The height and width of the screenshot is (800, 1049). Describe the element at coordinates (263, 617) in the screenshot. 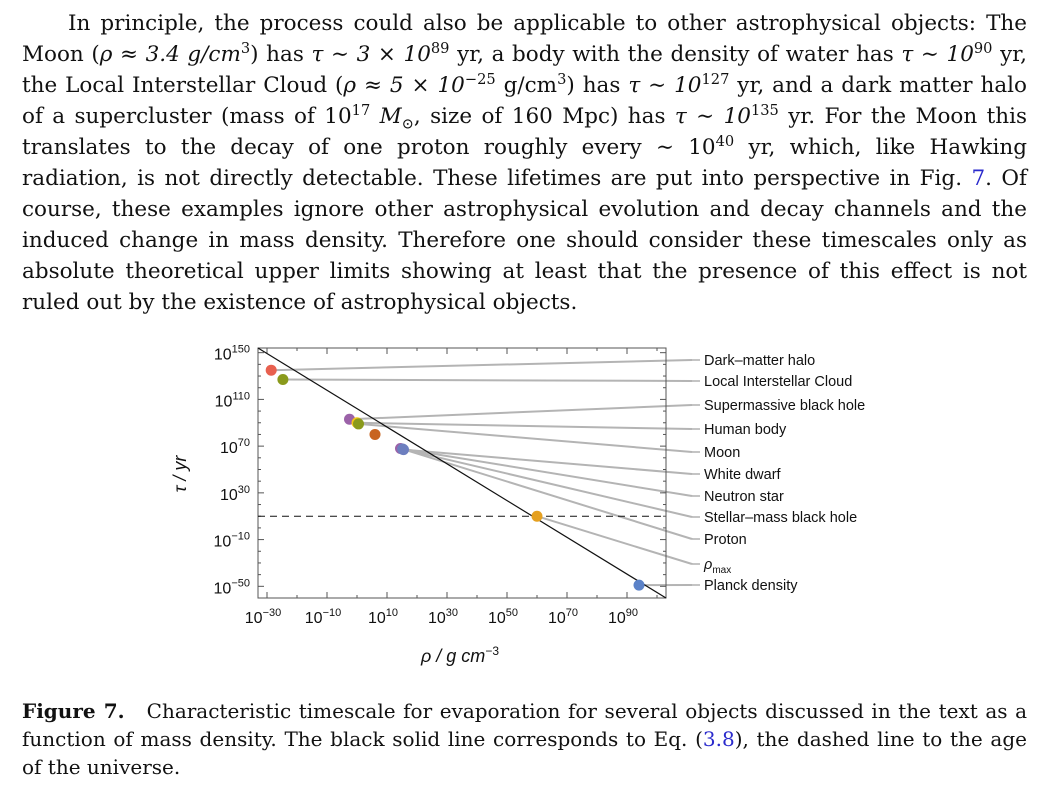

I see `x-tick-label: 10−30` at that location.